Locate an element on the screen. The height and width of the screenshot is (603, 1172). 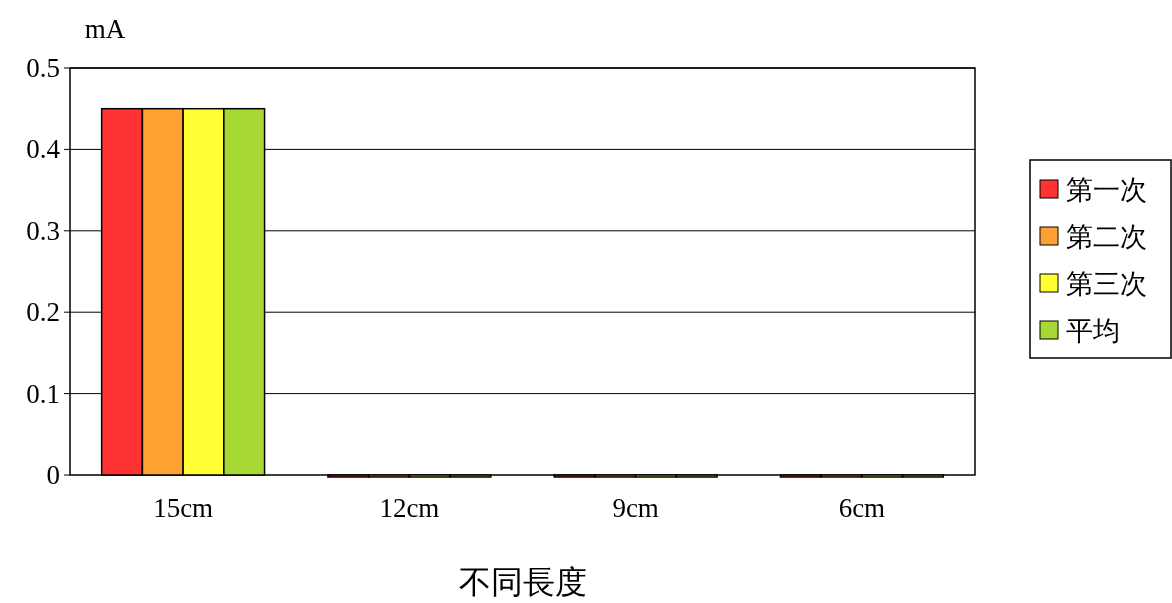
x-tick-label: 12cm is located at coordinates (409, 508).